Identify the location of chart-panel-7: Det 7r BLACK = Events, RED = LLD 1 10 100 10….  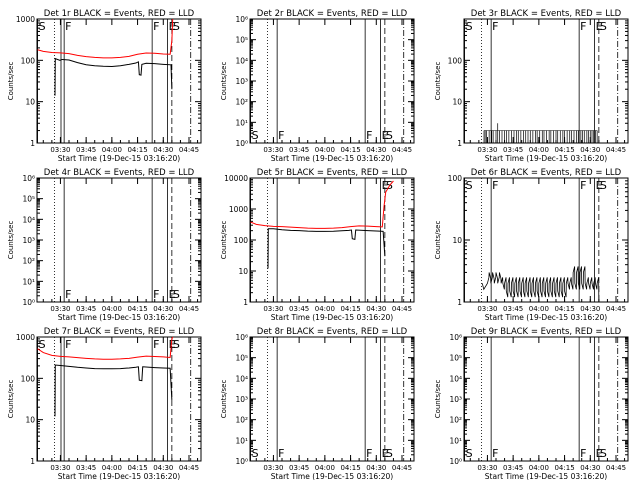
(104, 403).